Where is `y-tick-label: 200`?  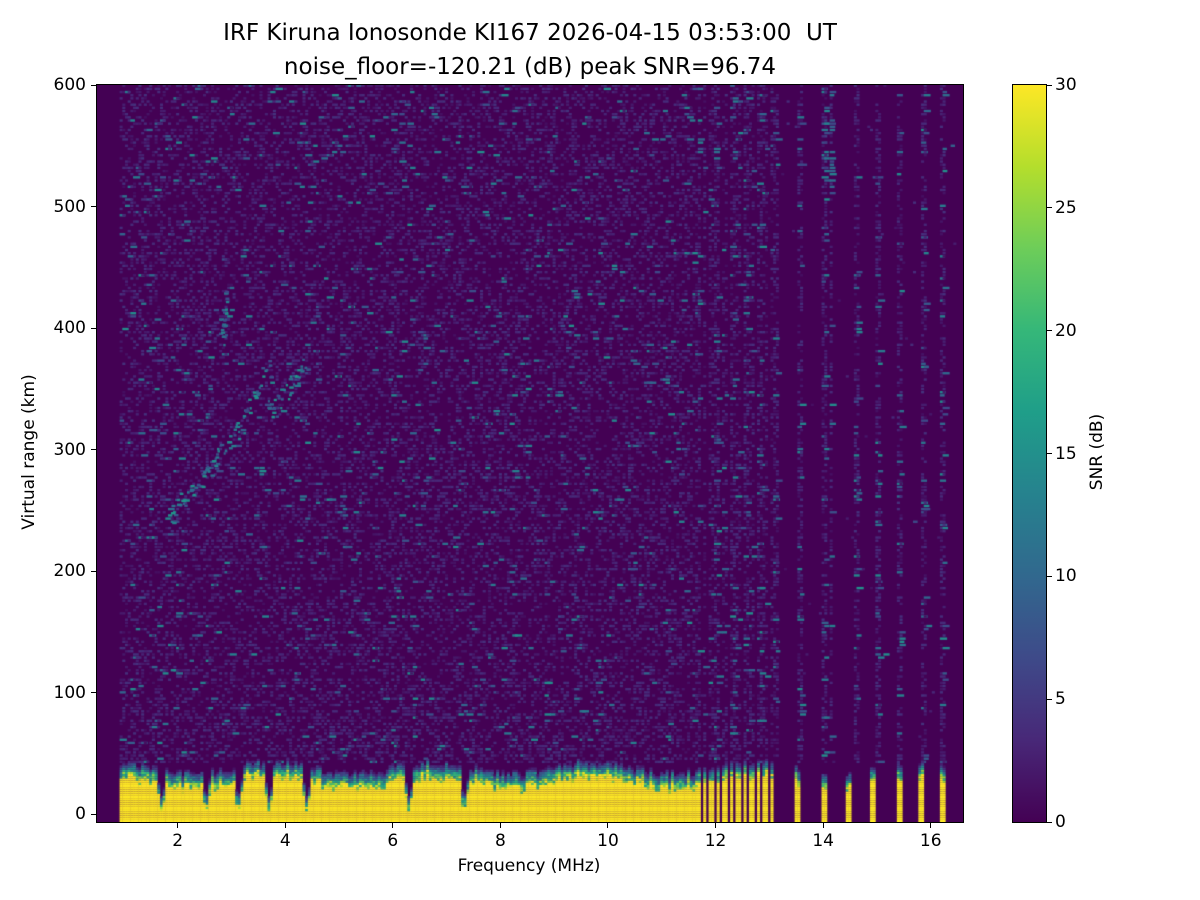
y-tick-label: 200 is located at coordinates (69, 571).